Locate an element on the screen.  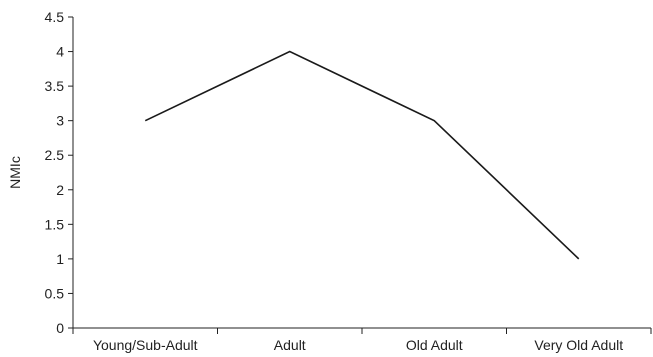
y-tick-label: 1 is located at coordinates (60, 259).